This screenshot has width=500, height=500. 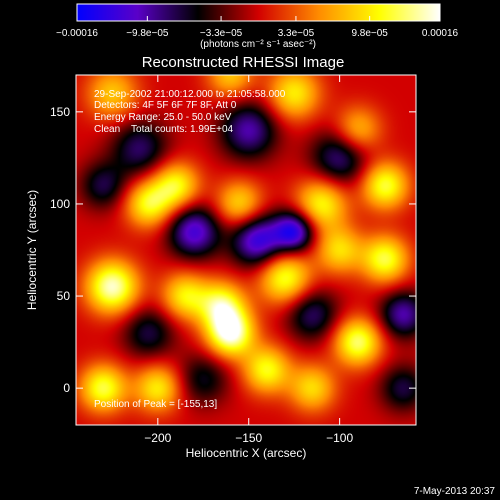 I want to click on x-axis-tick-label: −100, so click(x=339, y=438).